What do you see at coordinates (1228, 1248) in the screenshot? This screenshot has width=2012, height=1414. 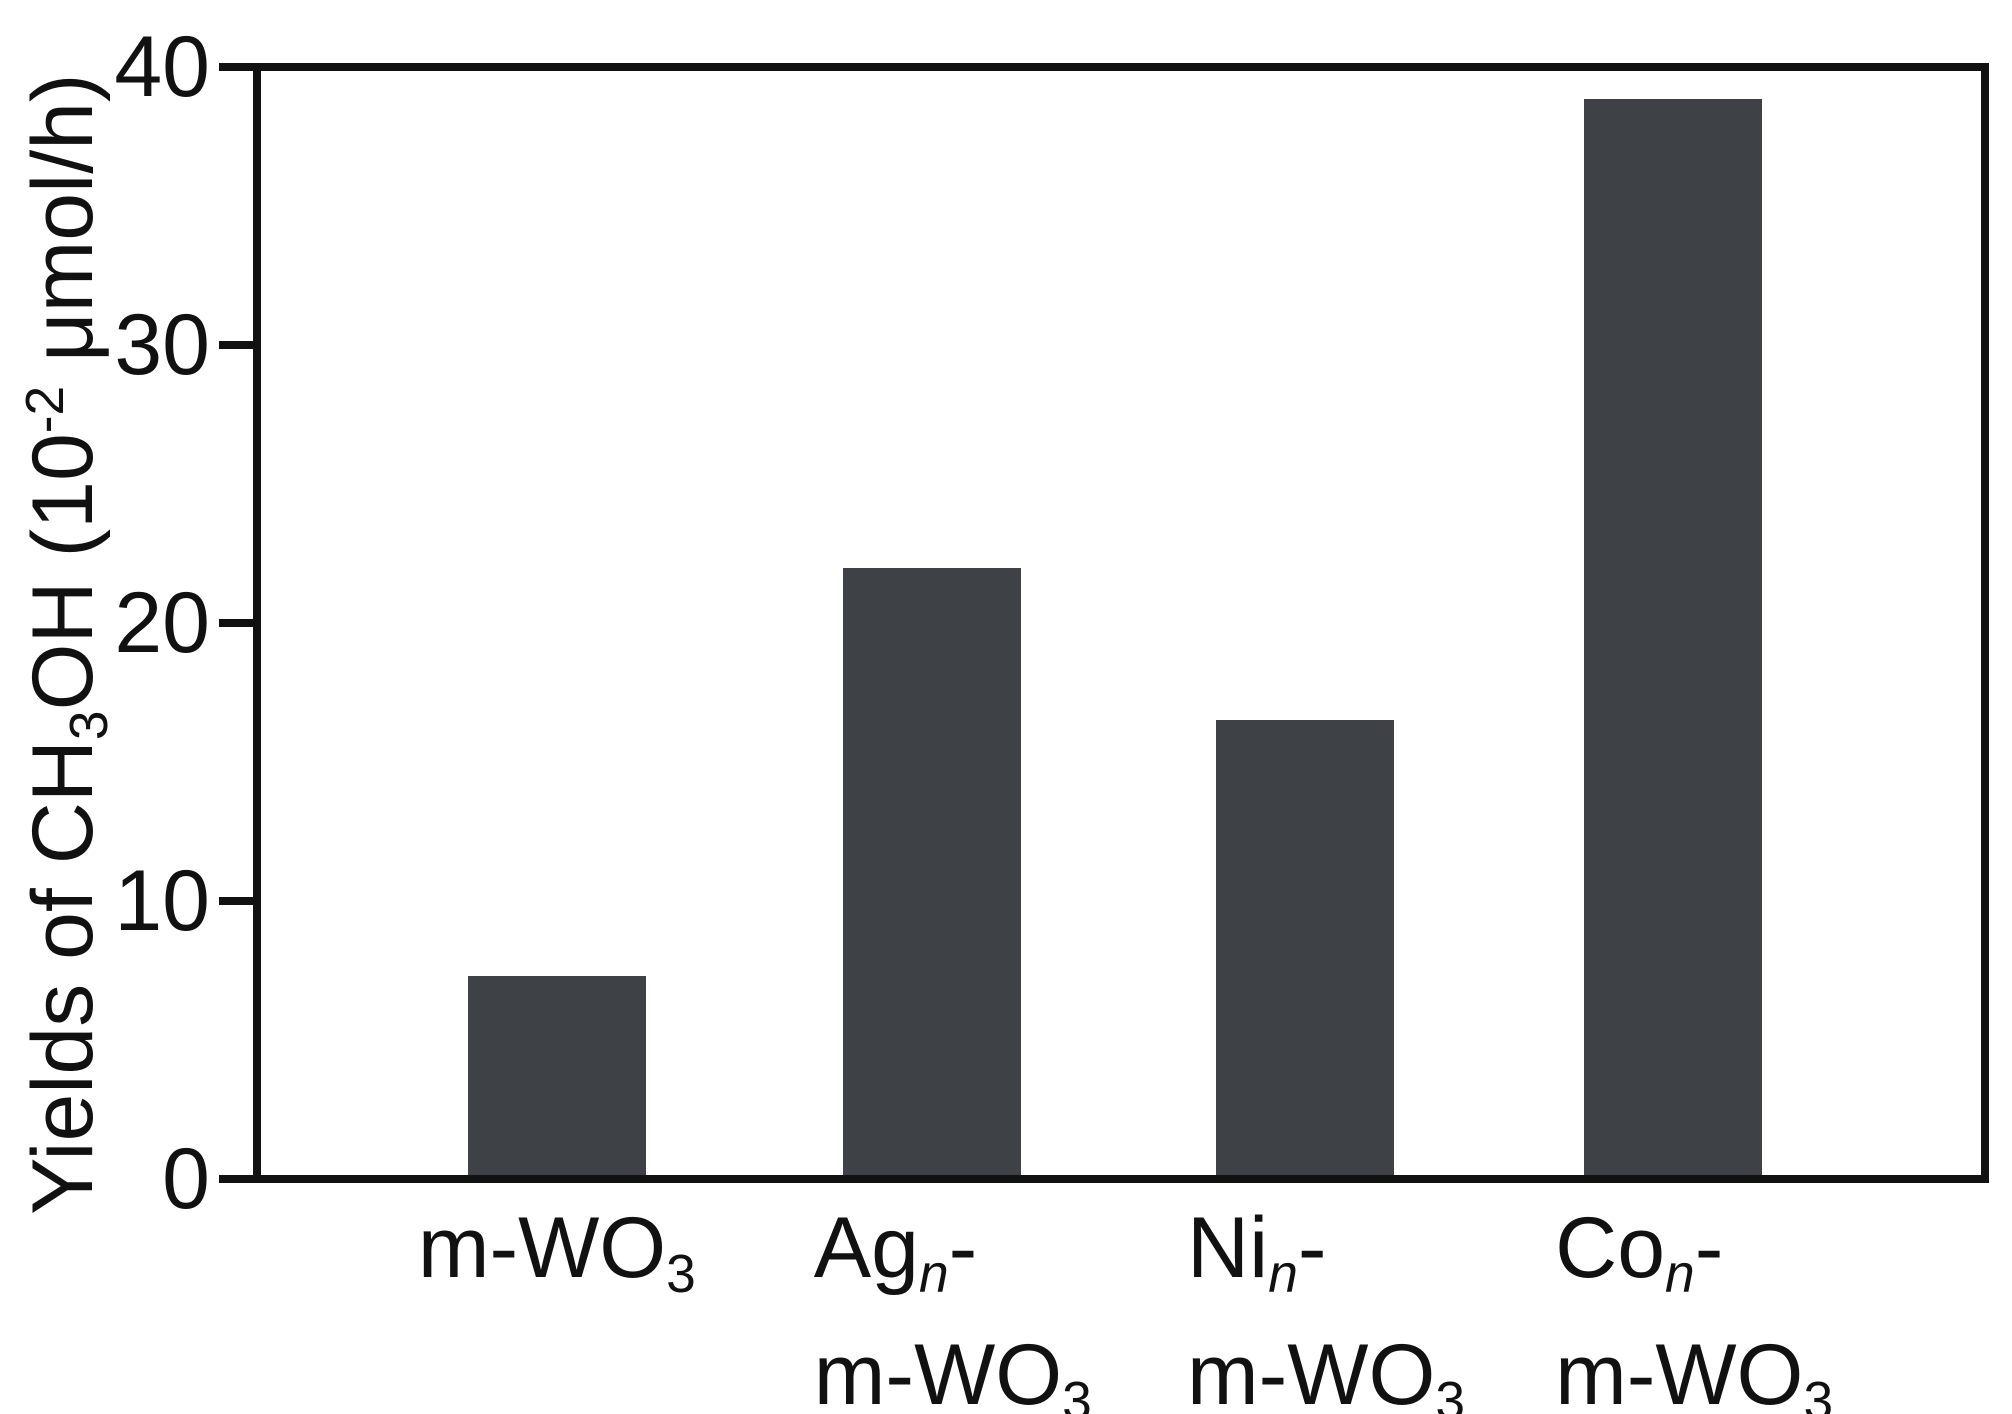 I see `label-part: Ni` at bounding box center [1228, 1248].